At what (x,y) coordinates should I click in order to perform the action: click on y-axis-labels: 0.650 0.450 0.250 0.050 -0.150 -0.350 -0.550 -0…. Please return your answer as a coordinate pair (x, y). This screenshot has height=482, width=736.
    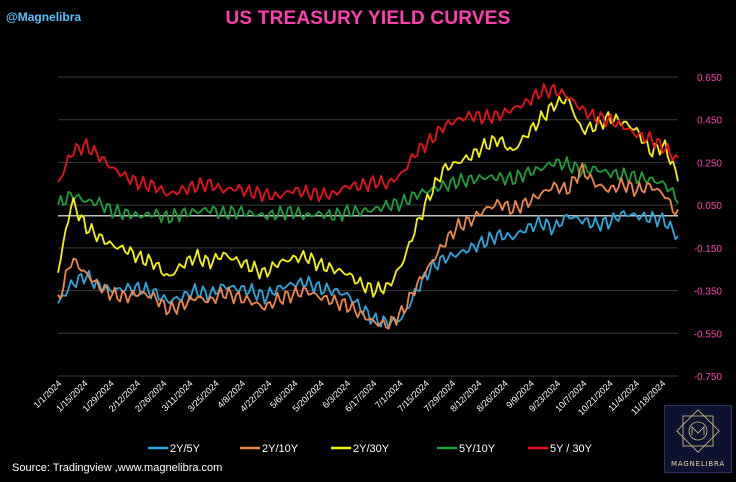
    Looking at the image, I should click on (708, 228).